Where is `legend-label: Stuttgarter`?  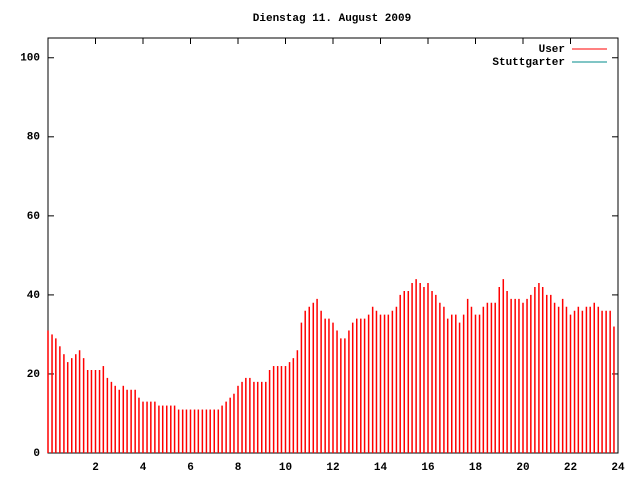 legend-label: Stuttgarter is located at coordinates (528, 63).